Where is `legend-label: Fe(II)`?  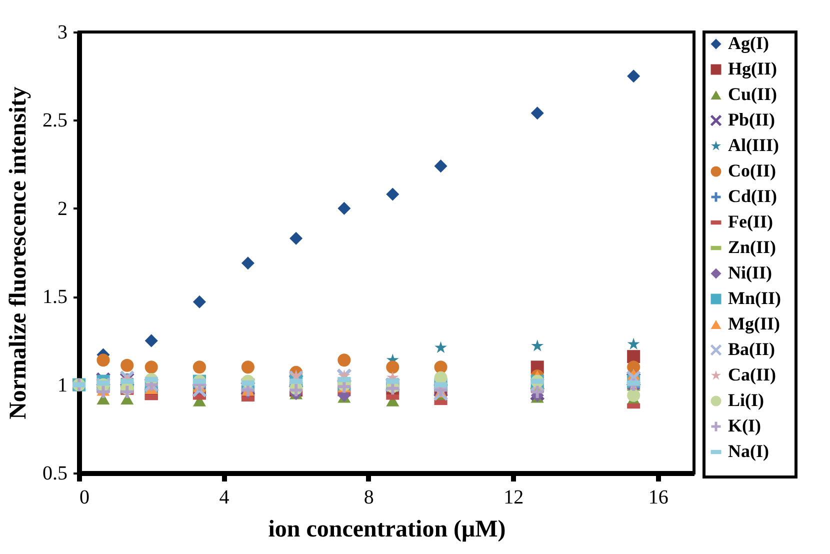 legend-label: Fe(II) is located at coordinates (750, 222).